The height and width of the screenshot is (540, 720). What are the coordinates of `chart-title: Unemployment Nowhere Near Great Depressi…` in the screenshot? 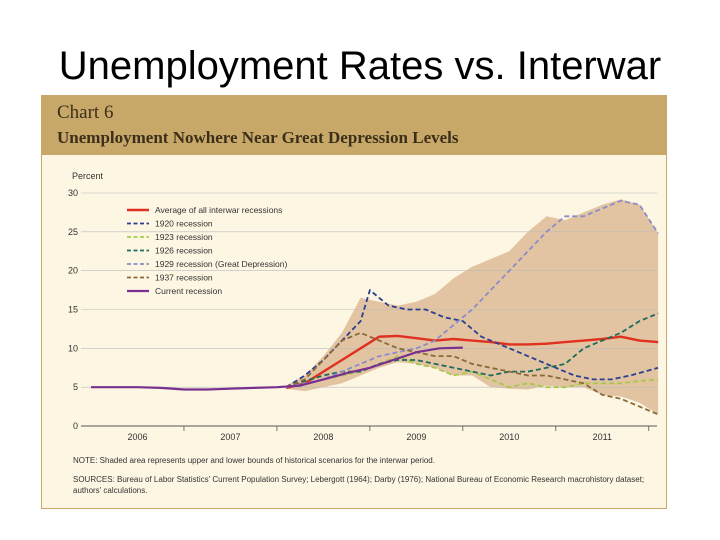 It's located at (258, 137).